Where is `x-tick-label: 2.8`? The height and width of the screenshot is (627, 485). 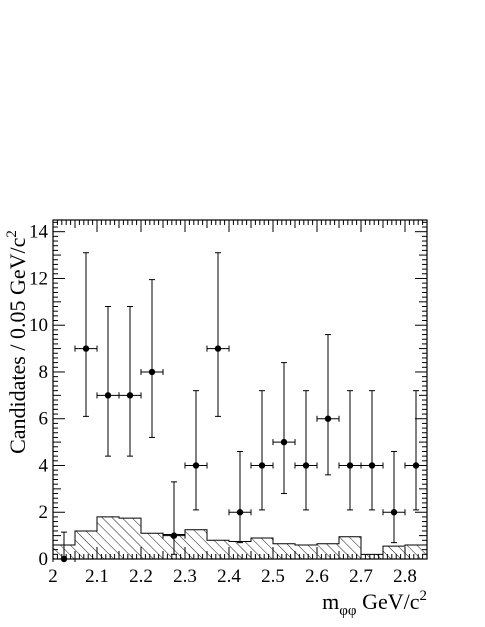
x-tick-label: 2.8 is located at coordinates (405, 576).